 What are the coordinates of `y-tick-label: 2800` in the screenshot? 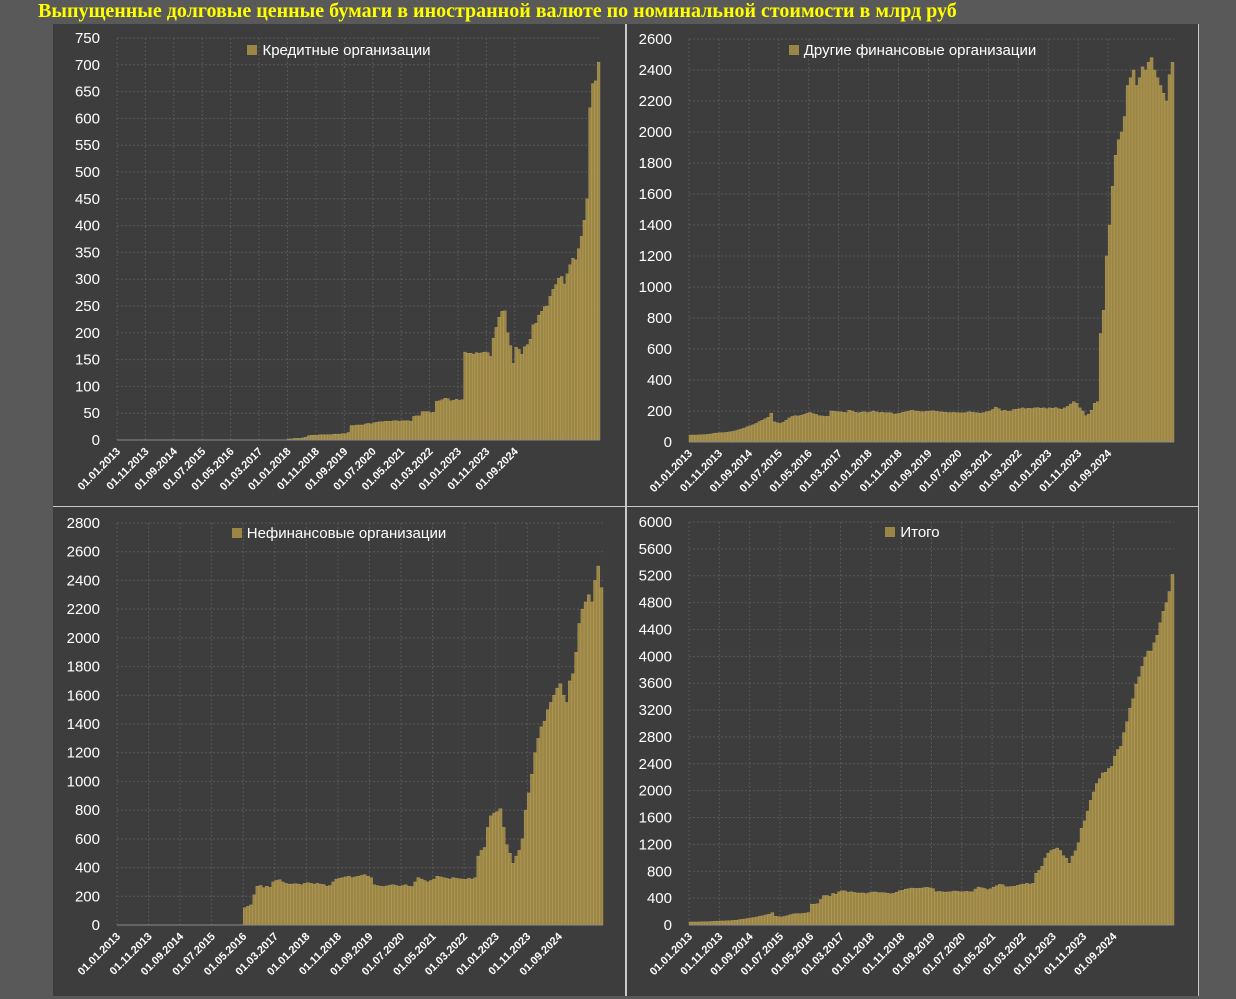 It's located at (655, 737).